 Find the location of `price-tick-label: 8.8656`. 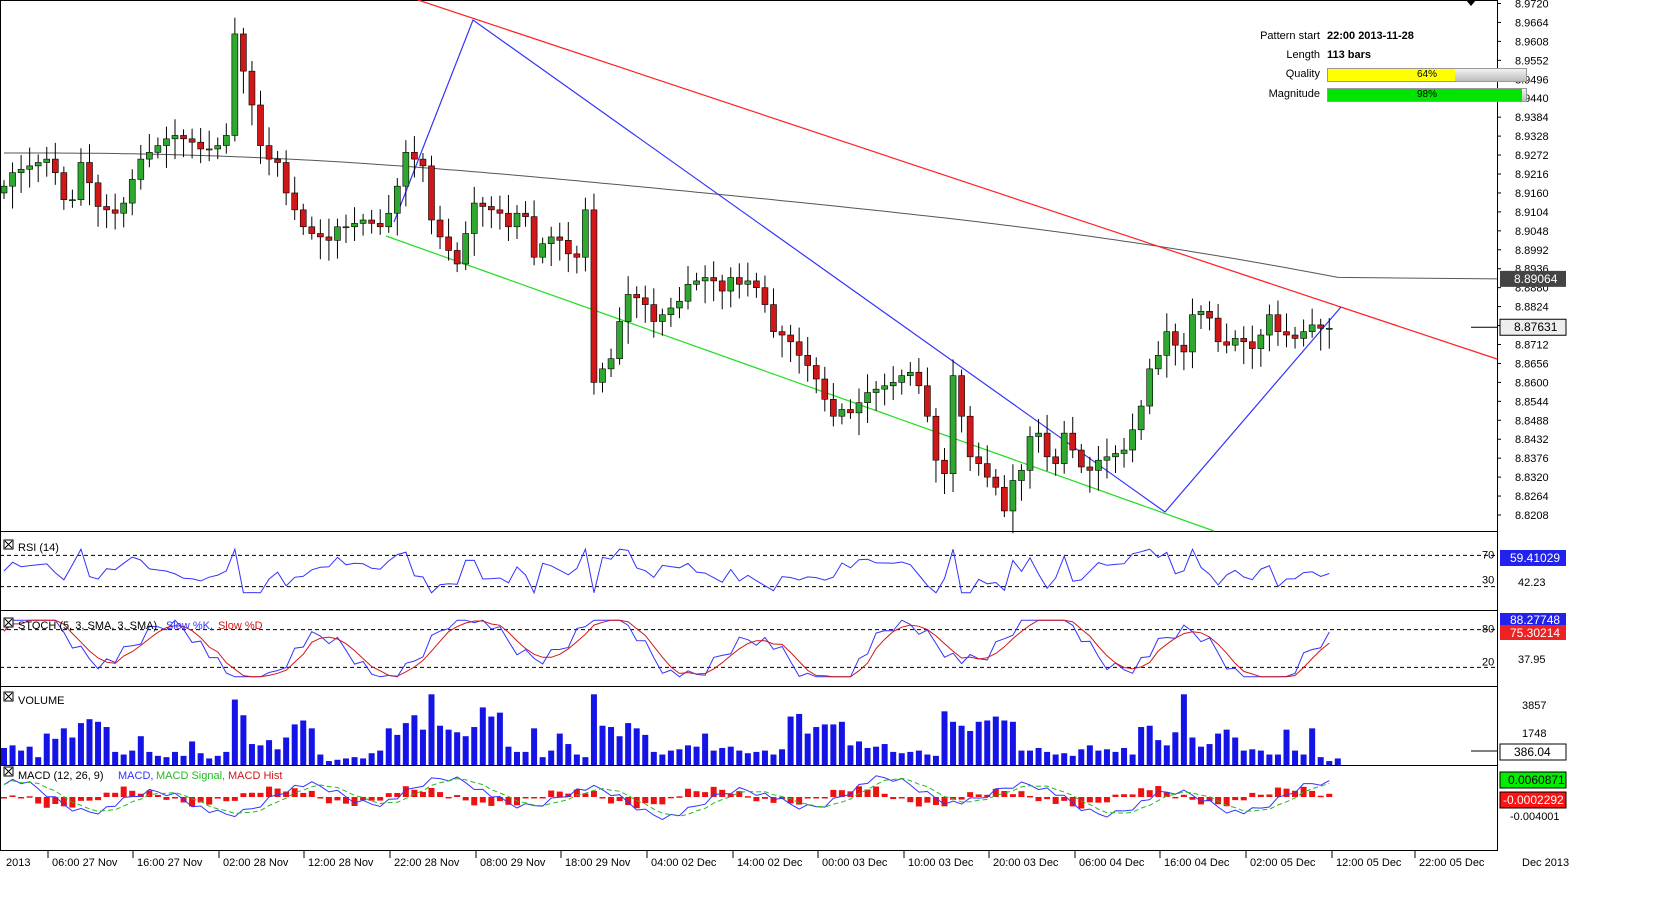

price-tick-label: 8.8656 is located at coordinates (1532, 364).